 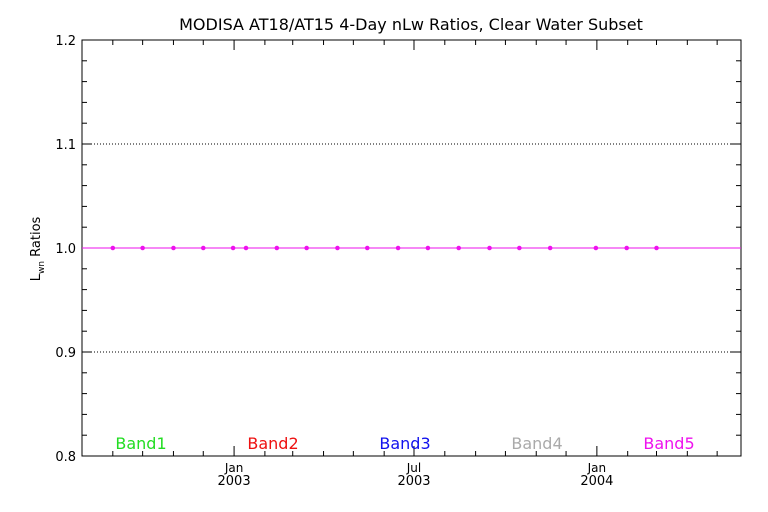 I want to click on y-tick-label: 1.0, so click(x=65, y=249).